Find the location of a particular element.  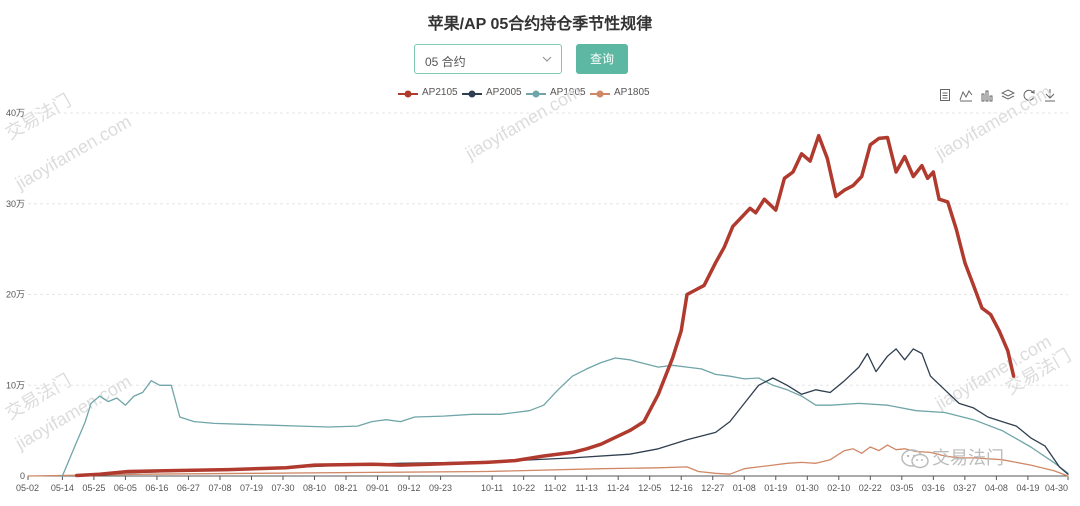

y-tick-label: 20万 is located at coordinates (15, 295).